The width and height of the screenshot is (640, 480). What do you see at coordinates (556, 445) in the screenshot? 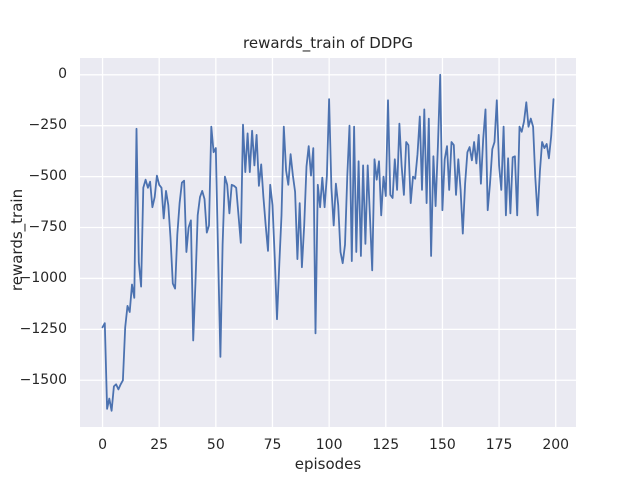
I see `x-tick-label: 200` at bounding box center [556, 445].